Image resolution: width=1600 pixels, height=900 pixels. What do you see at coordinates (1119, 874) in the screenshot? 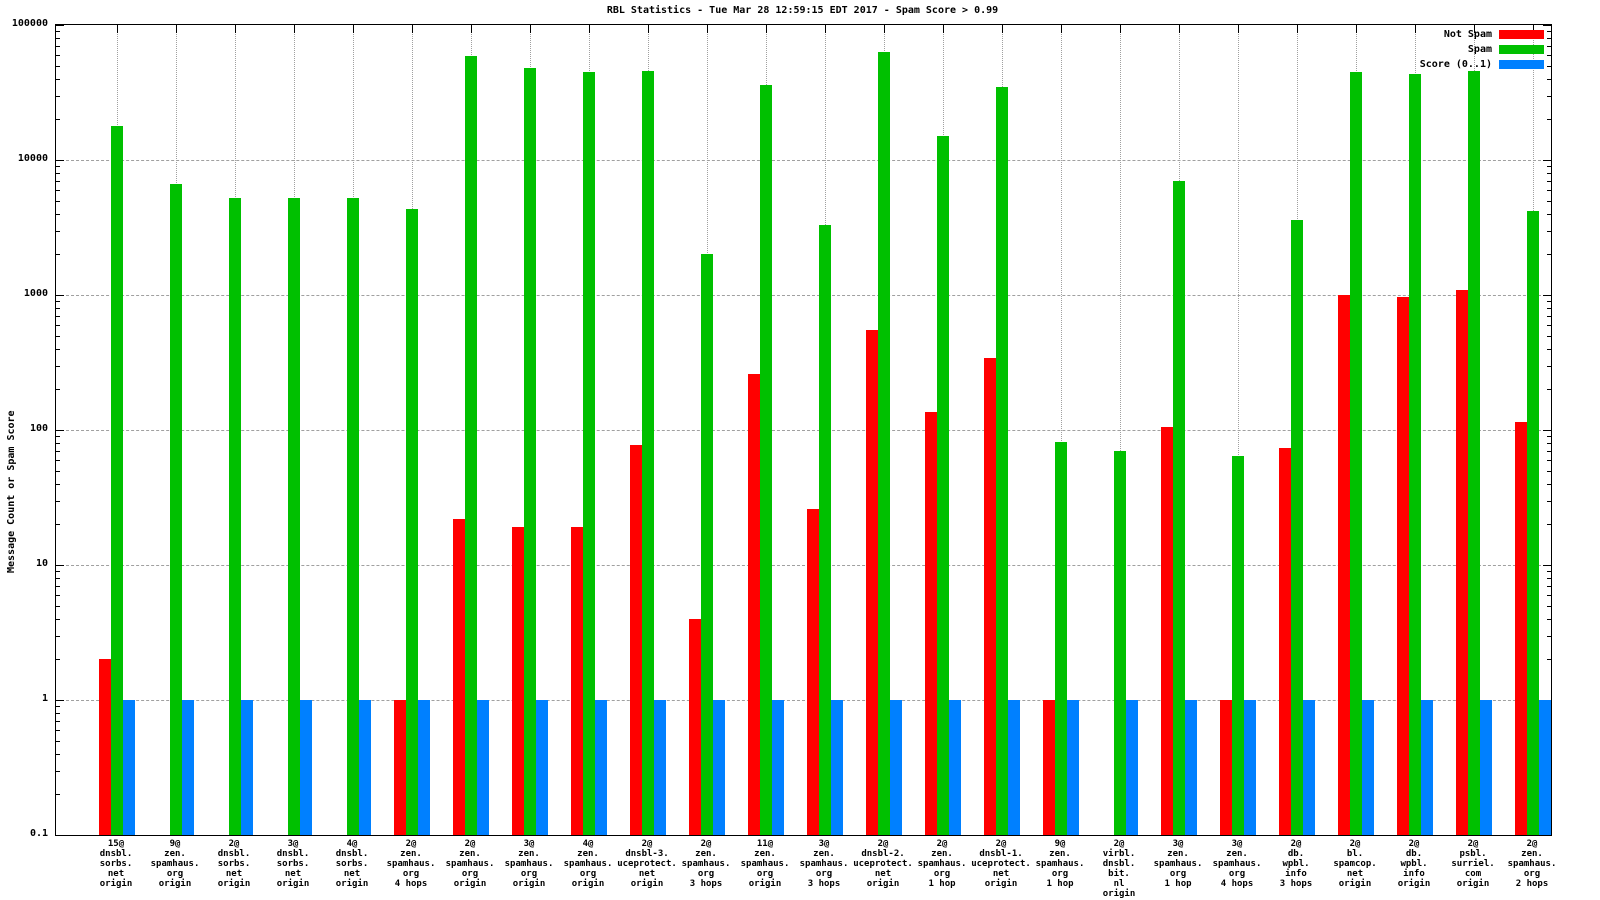
I see `x-tick-label-line: bit.` at bounding box center [1119, 874].